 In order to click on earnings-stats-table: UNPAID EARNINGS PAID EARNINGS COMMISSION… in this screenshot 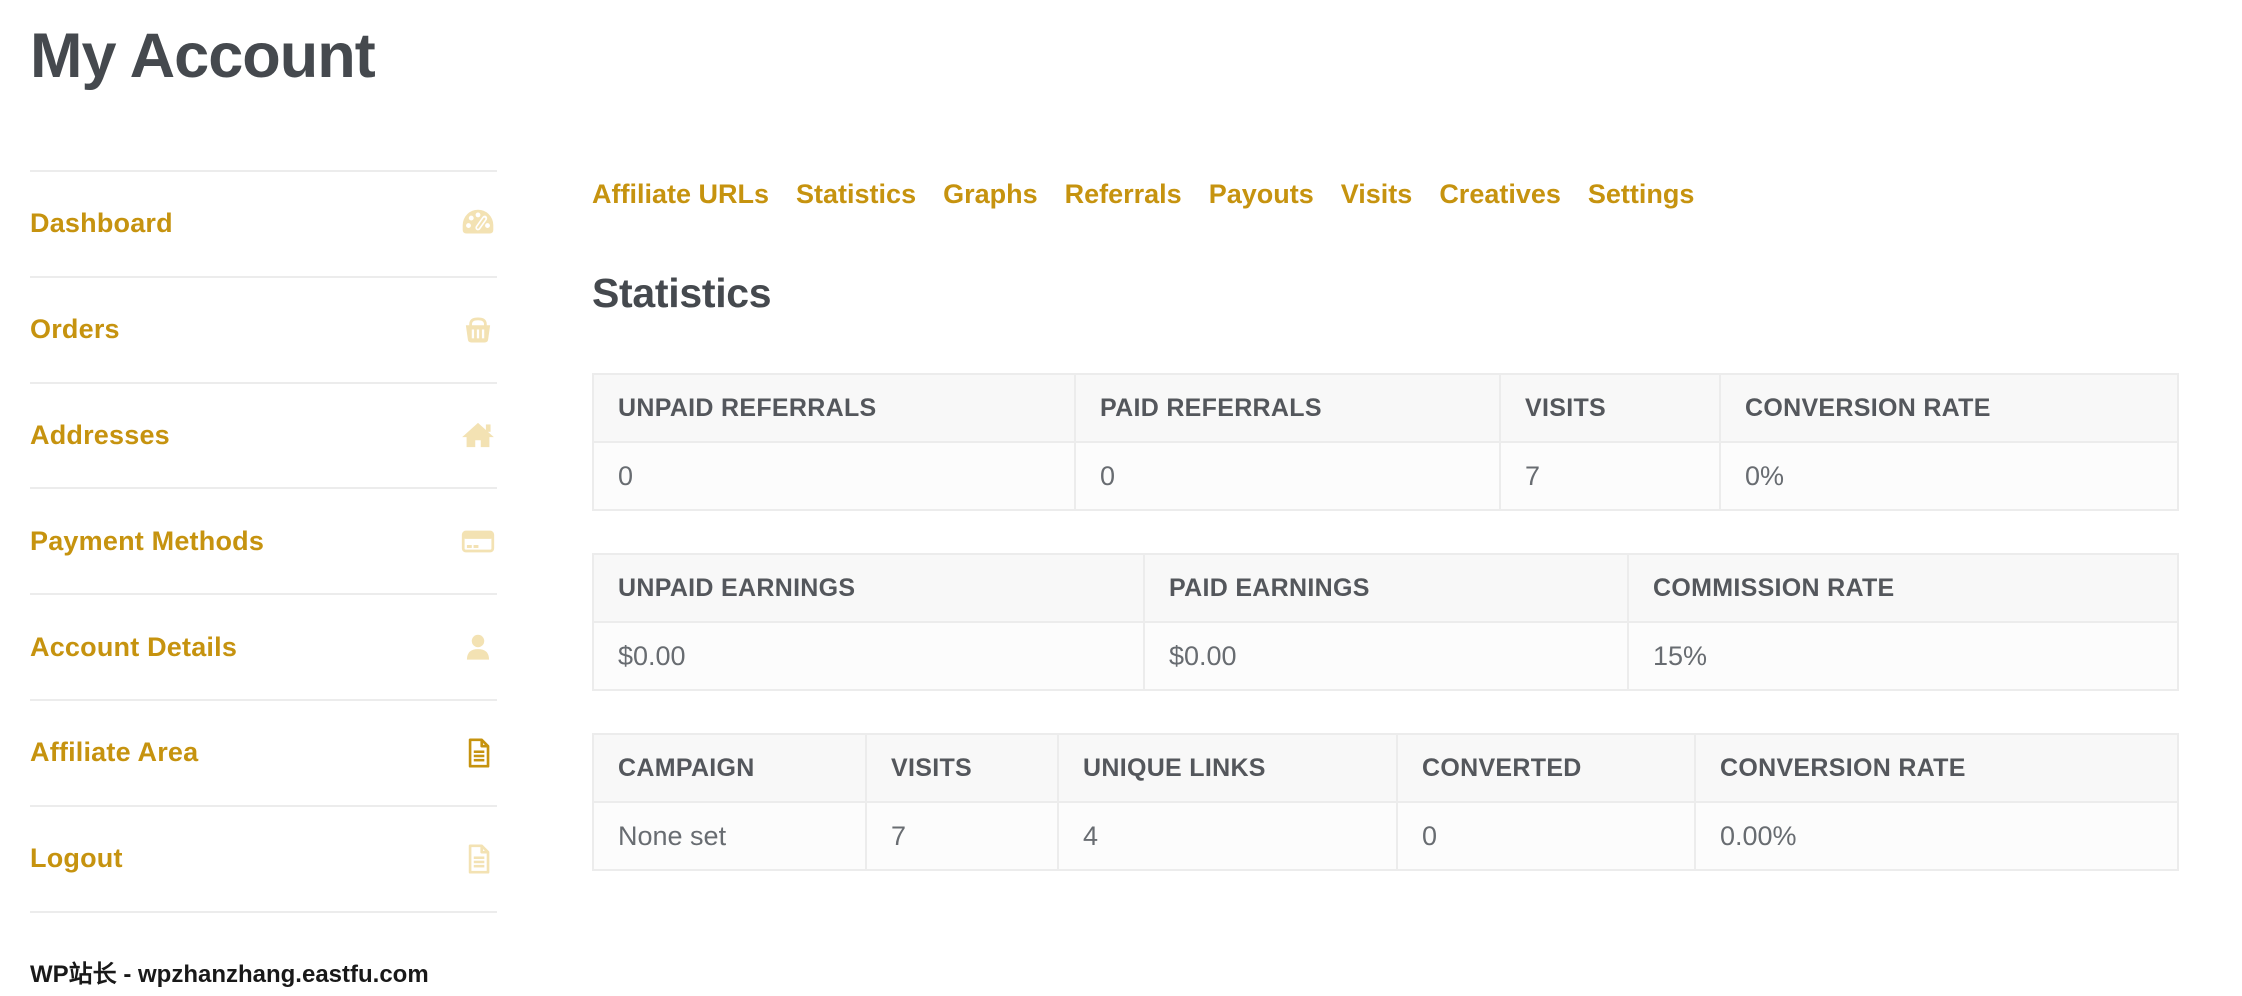, I will do `click(1385, 622)`.